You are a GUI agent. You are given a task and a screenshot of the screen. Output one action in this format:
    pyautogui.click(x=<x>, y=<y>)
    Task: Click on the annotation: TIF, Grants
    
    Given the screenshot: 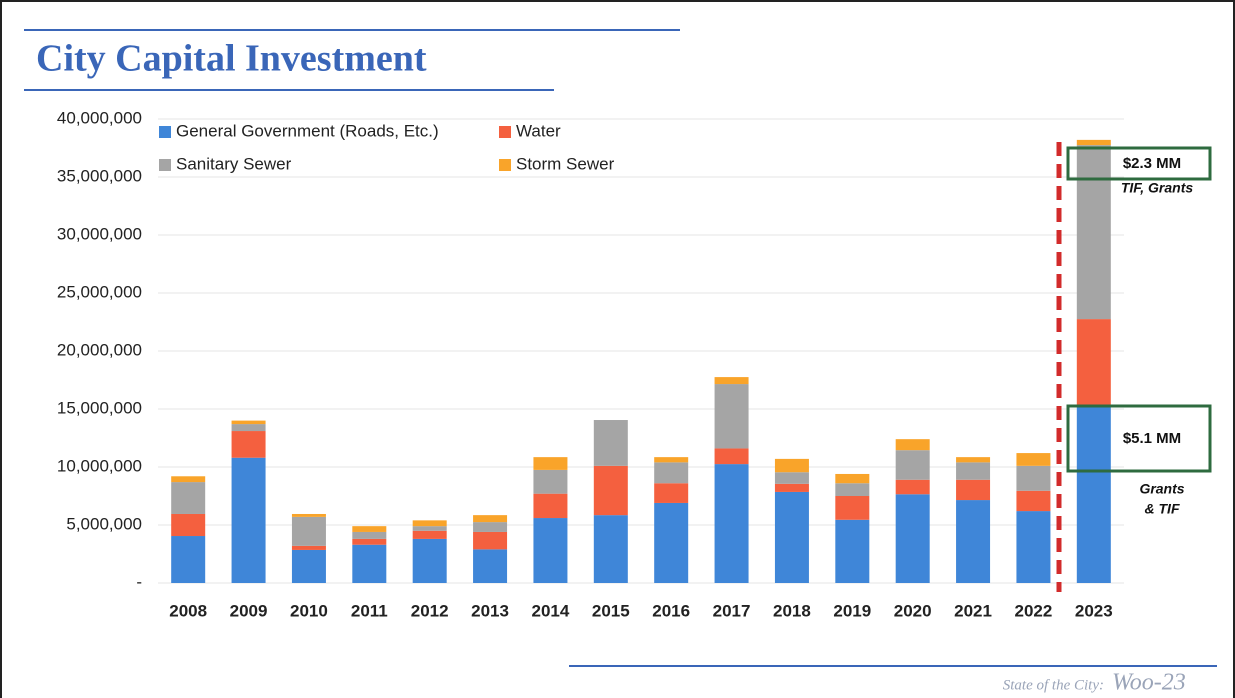 What is the action you would take?
    pyautogui.click(x=1157, y=188)
    